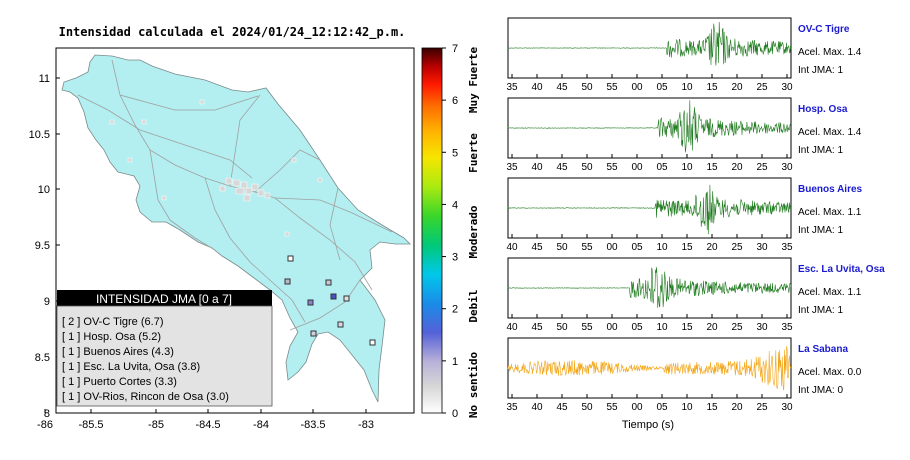  Describe the element at coordinates (455, 414) in the screenshot. I see `scale-tick-label: 0` at that location.